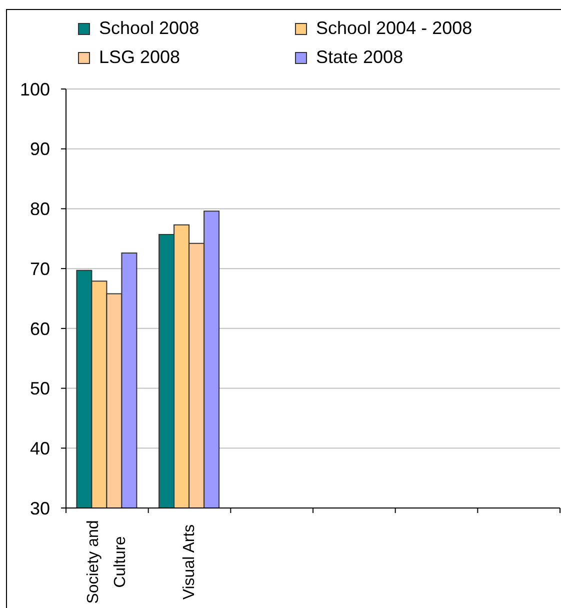 The width and height of the screenshot is (561, 608). I want to click on y-tick-label: 40, so click(40, 448).